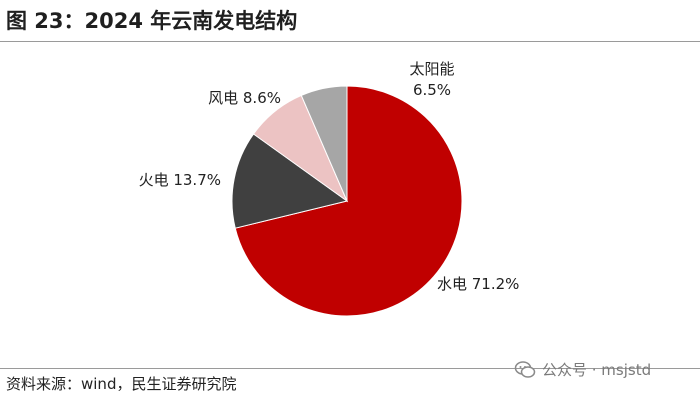  I want to click on slice-label-1: 火电 13.7%, so click(180, 180).